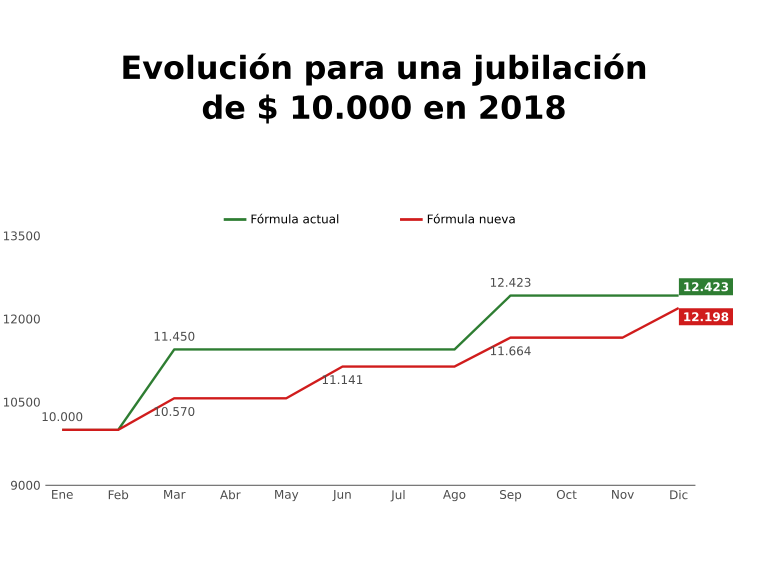  Describe the element at coordinates (397, 496) in the screenshot. I see `x-tick-label: Jul` at that location.